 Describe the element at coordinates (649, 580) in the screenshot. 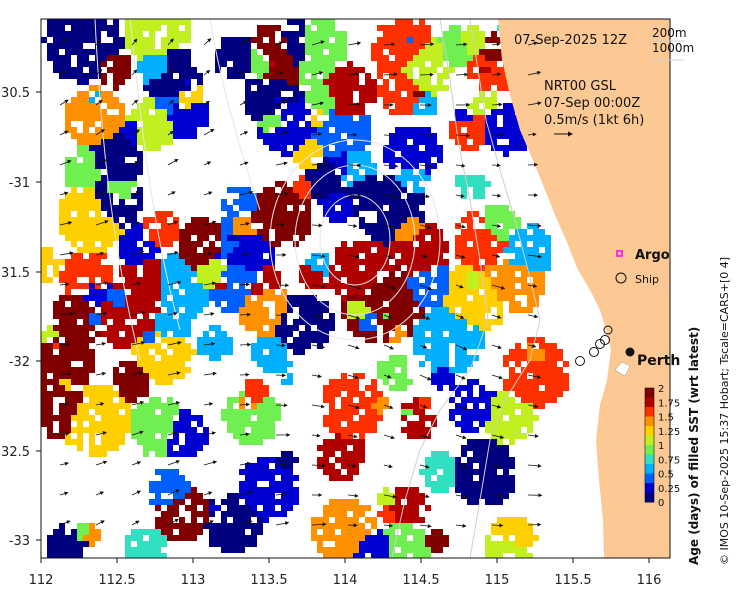

I see `x-tick-label: 116` at that location.